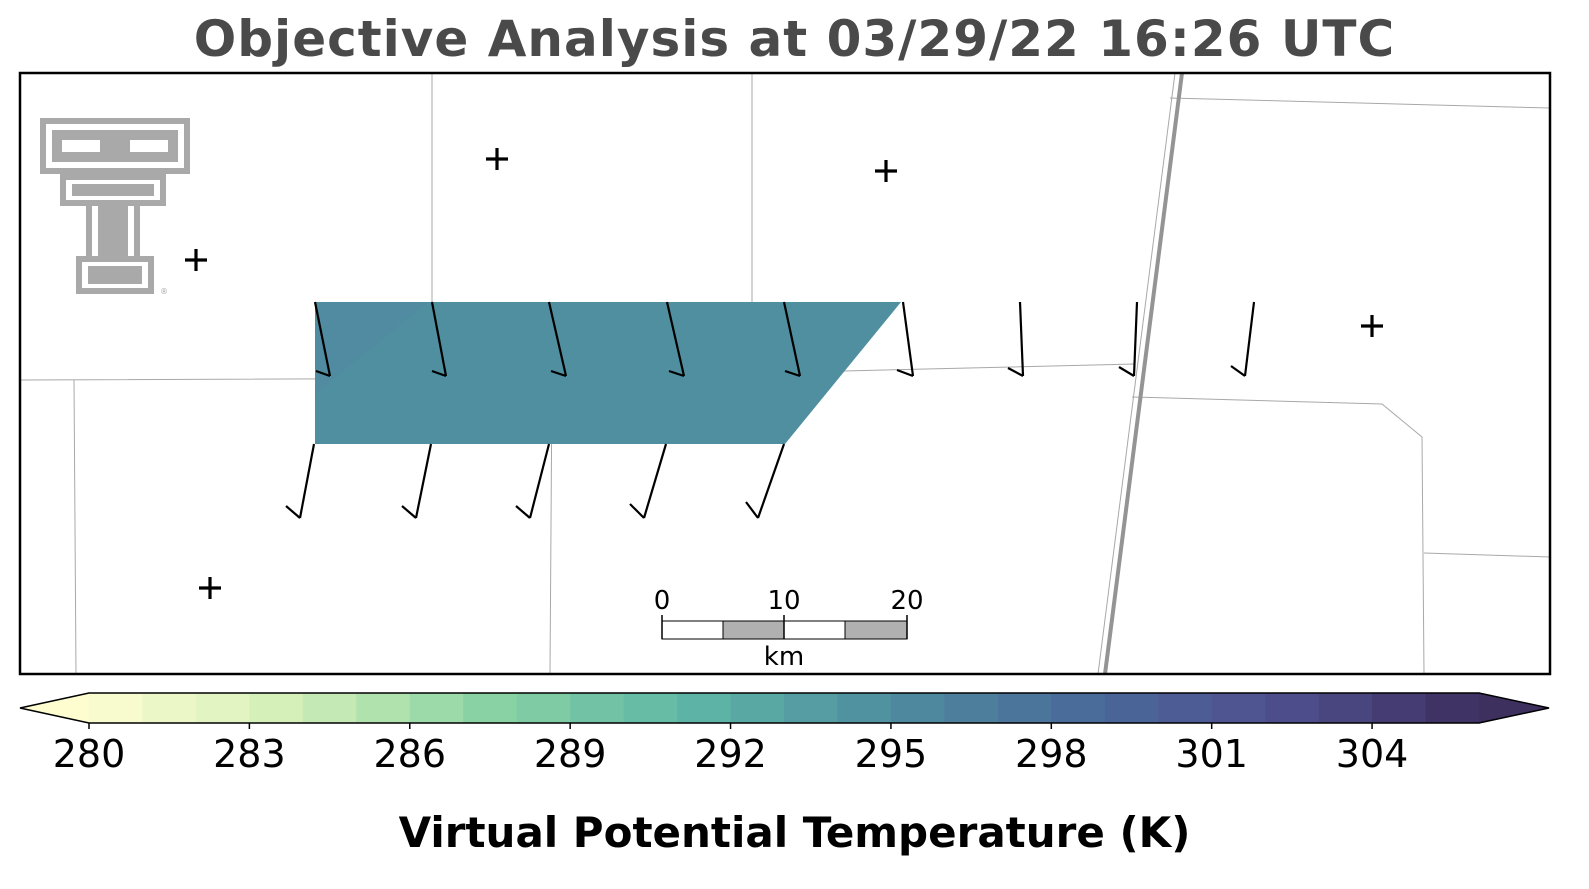 Image resolution: width=1589 pixels, height=889 pixels. I want to click on colorbar-tick-label: 295, so click(891, 754).